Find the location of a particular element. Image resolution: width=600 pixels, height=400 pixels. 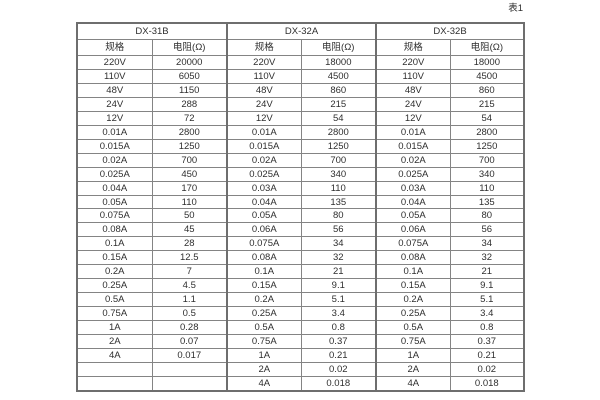

cell-resistance: 50 is located at coordinates (189, 216).